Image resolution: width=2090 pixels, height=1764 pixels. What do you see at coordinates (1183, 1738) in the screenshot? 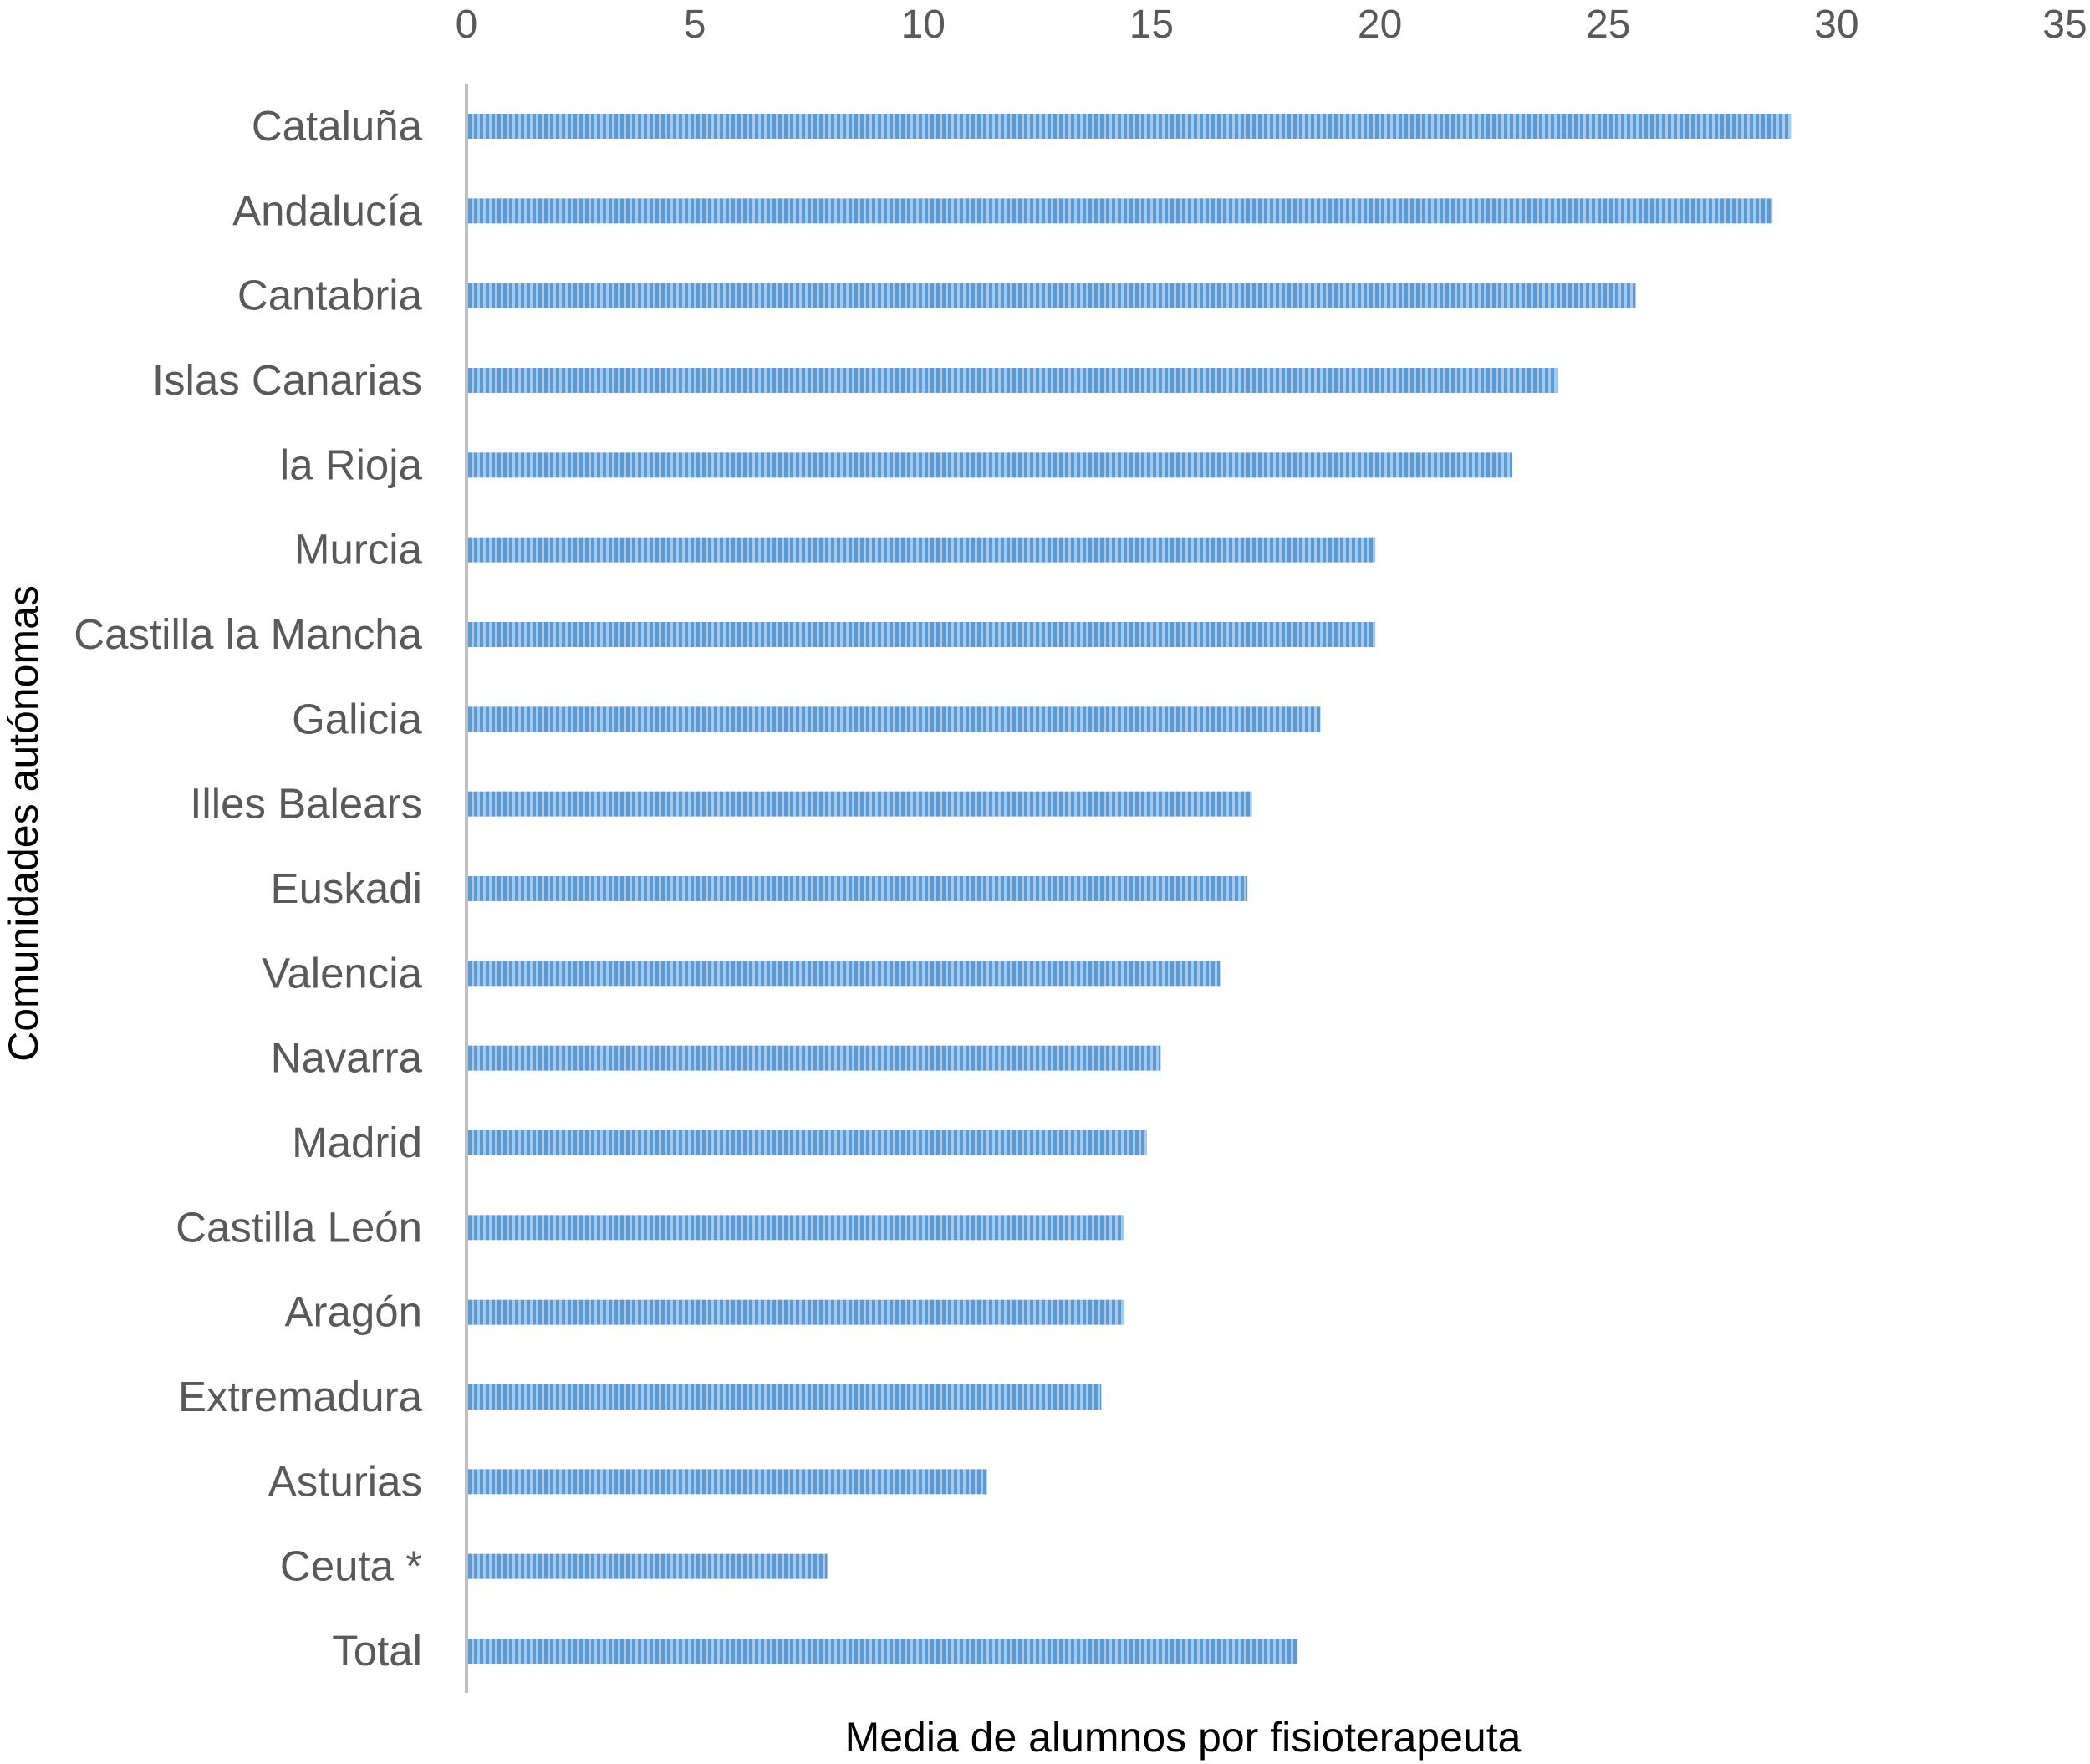
I see `x-axis-title: Media de alumnos por fisioterapeuta` at bounding box center [1183, 1738].